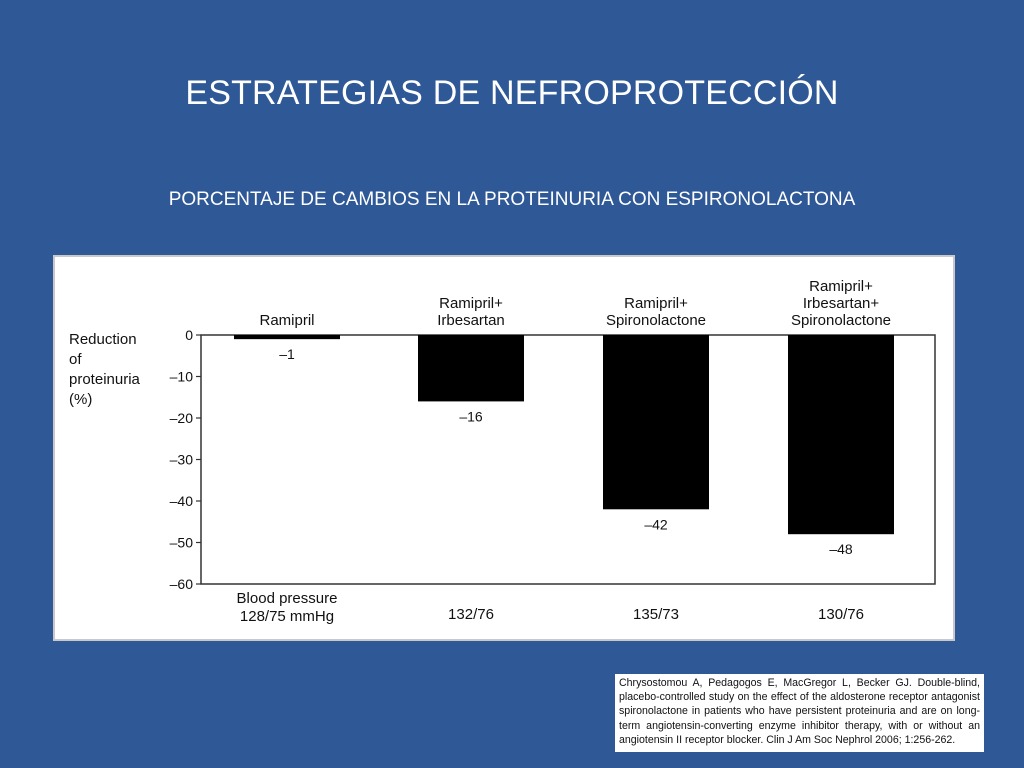 Image resolution: width=1024 pixels, height=768 pixels. I want to click on bar-value-label: –1, so click(287, 354).